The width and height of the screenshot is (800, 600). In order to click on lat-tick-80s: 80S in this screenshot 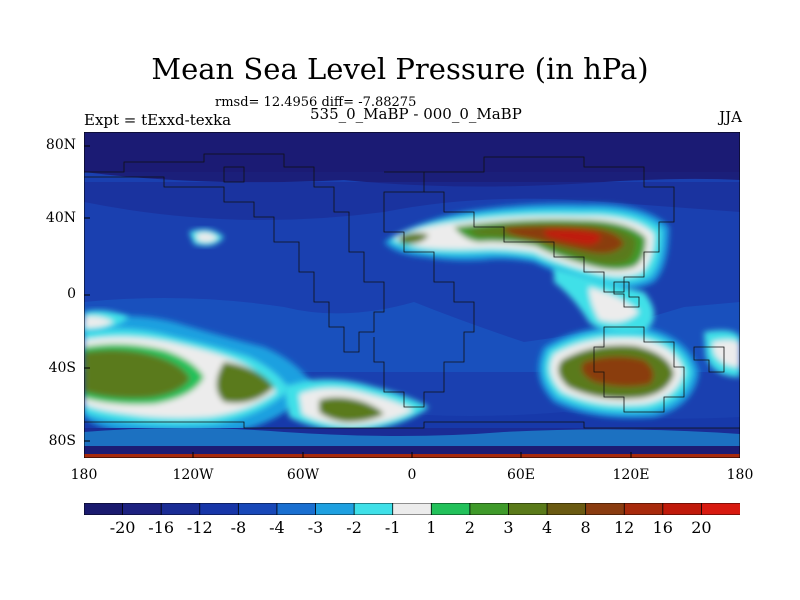, I will do `click(62, 441)`.